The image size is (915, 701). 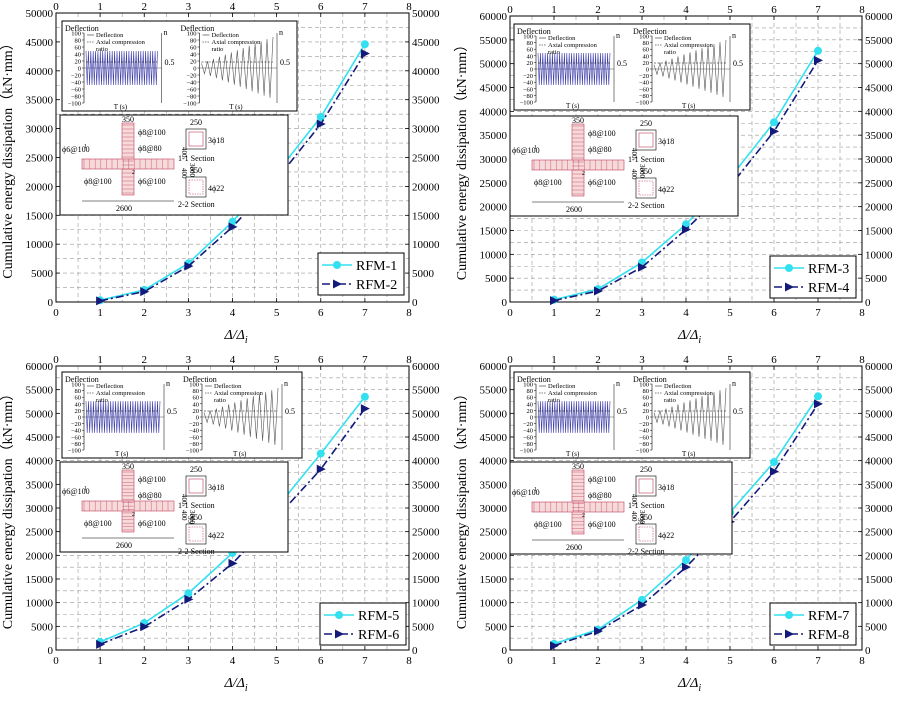 What do you see at coordinates (578, 466) in the screenshot?
I see `dimension-label: 350` at bounding box center [578, 466].